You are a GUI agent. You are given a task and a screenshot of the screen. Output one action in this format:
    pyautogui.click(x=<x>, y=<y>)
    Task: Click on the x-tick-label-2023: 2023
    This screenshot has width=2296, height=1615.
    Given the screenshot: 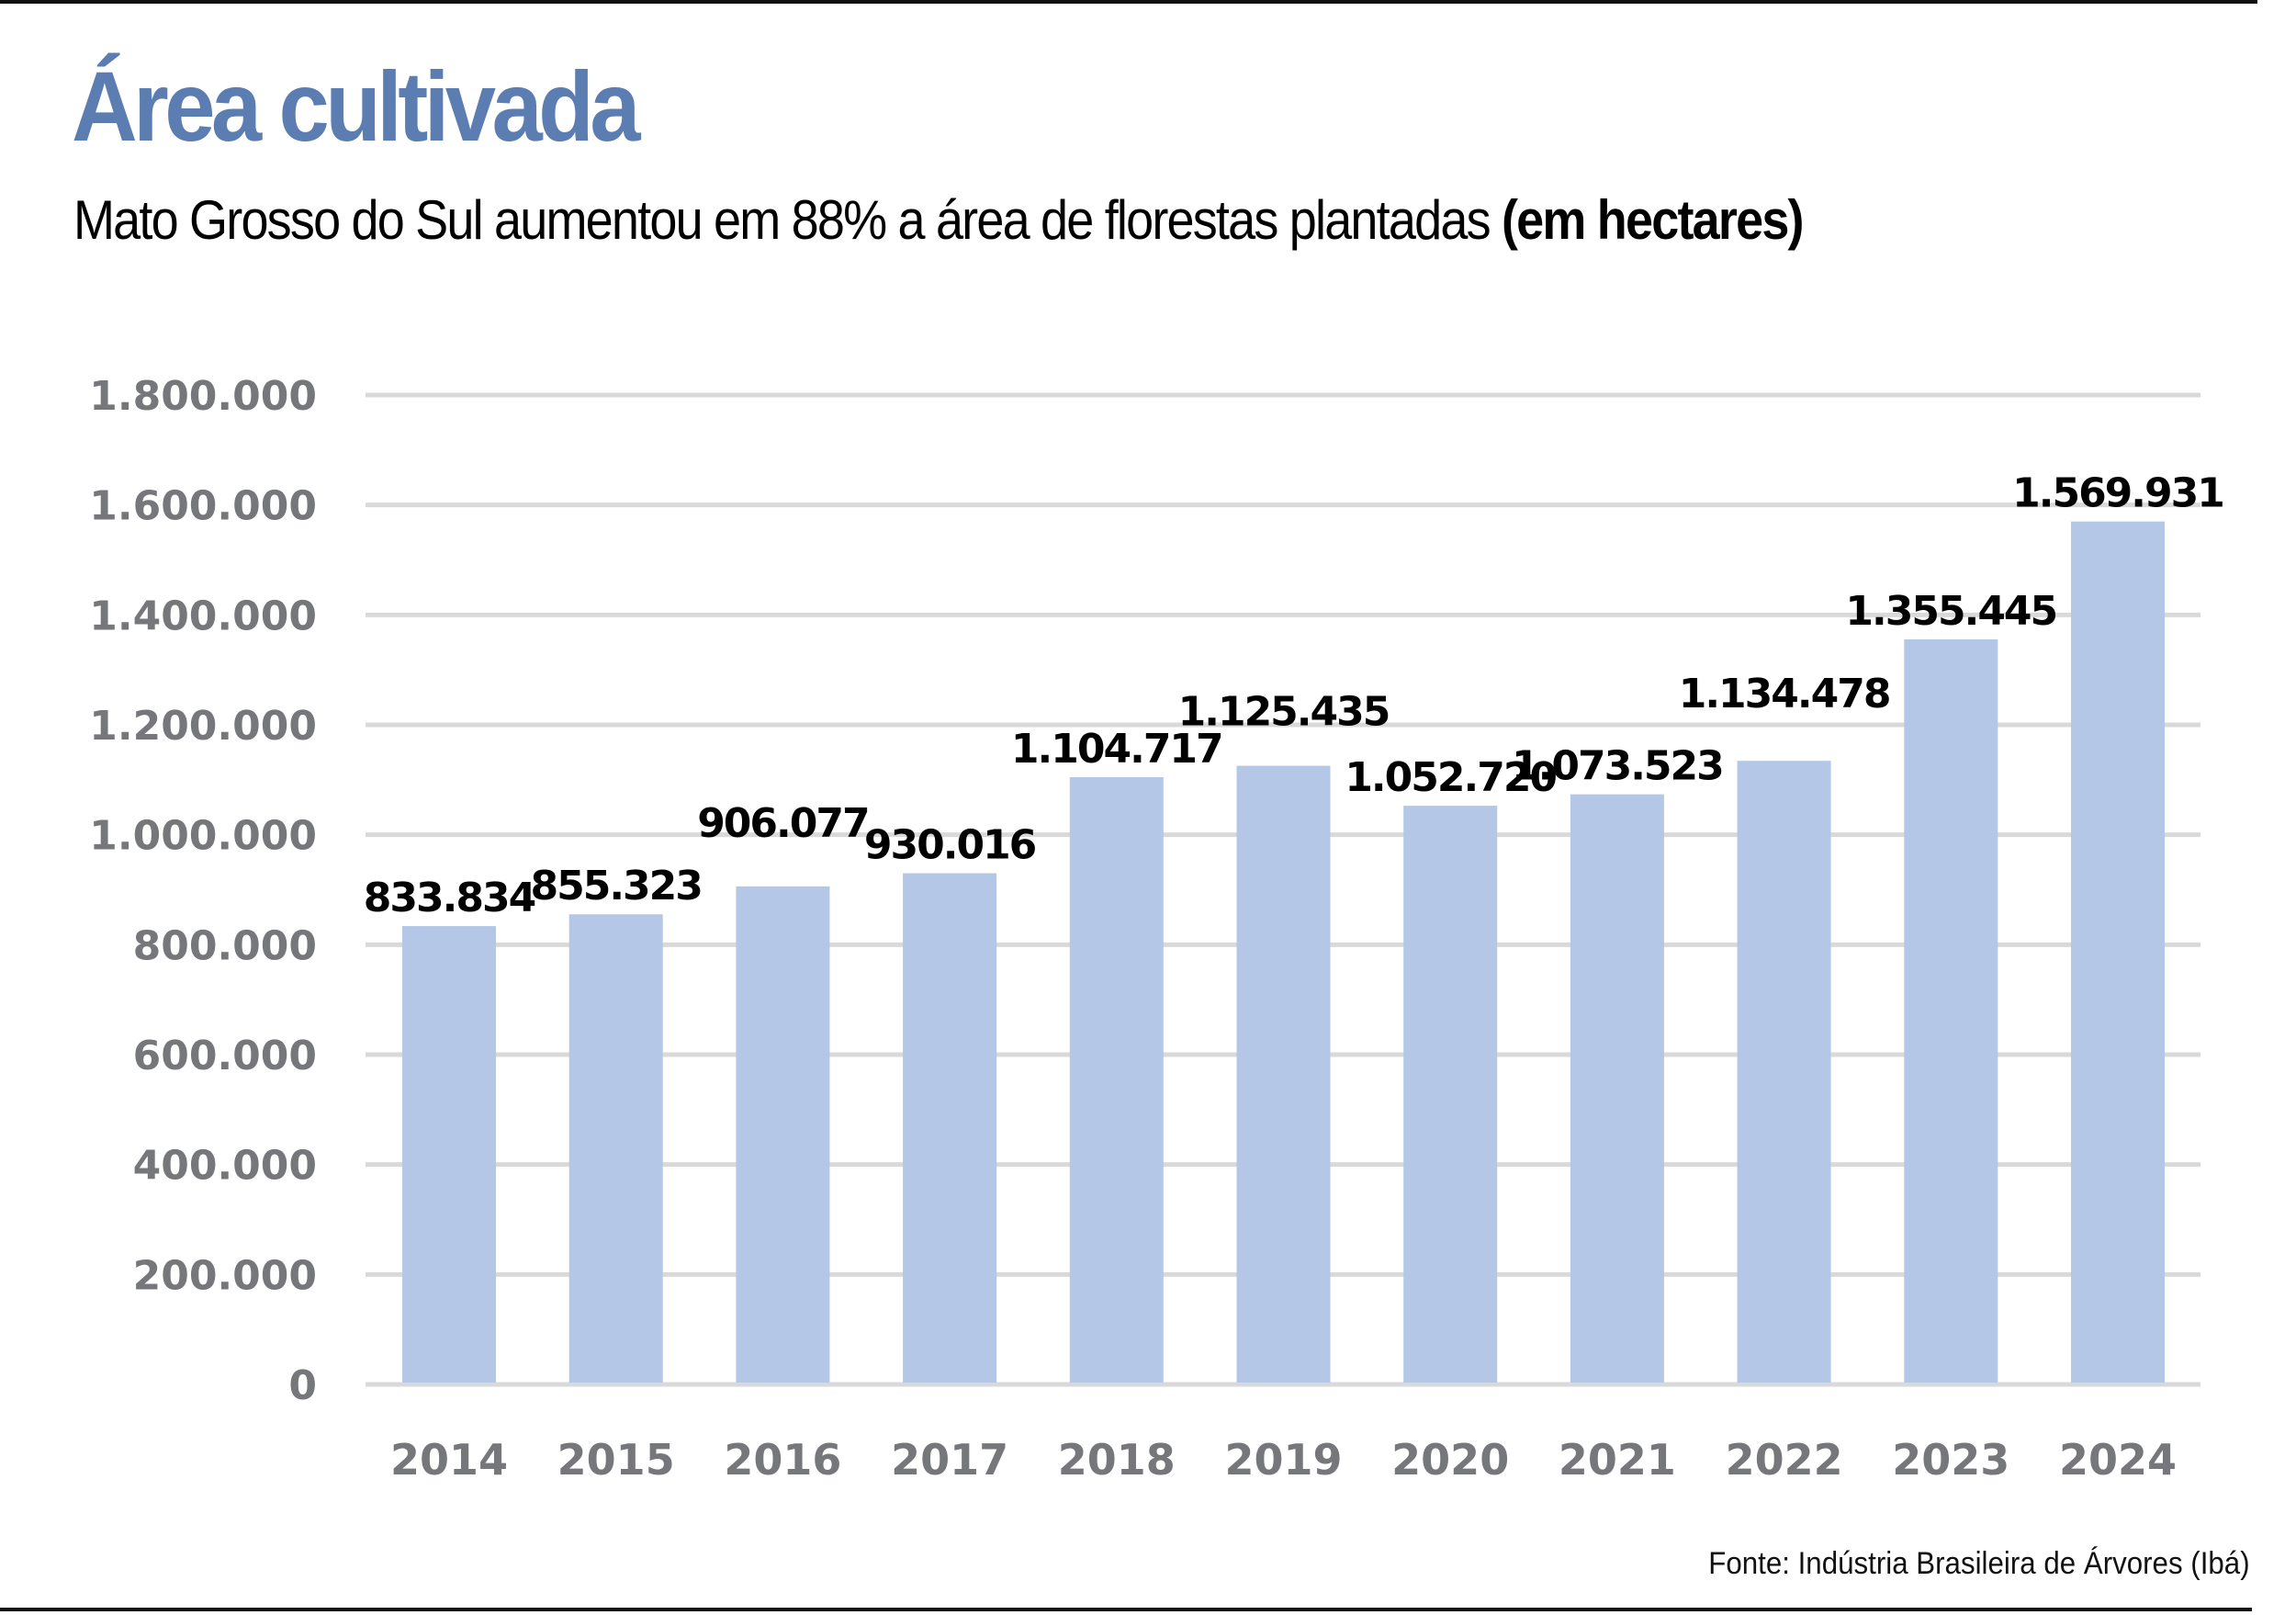 What is the action you would take?
    pyautogui.click(x=1950, y=1460)
    